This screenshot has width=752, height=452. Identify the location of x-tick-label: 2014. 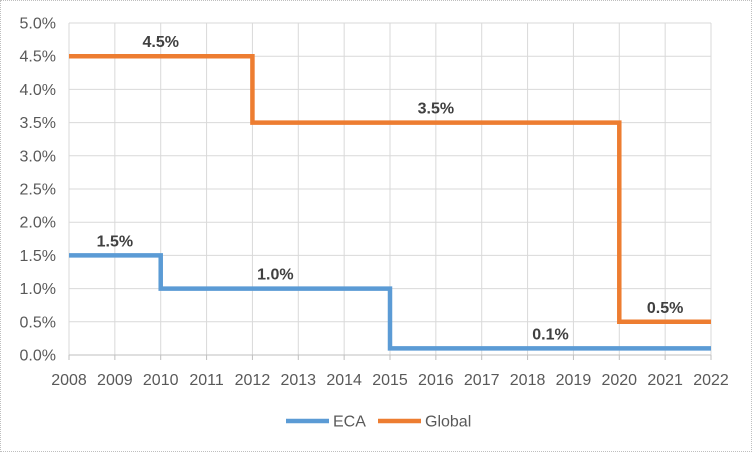
(344, 380).